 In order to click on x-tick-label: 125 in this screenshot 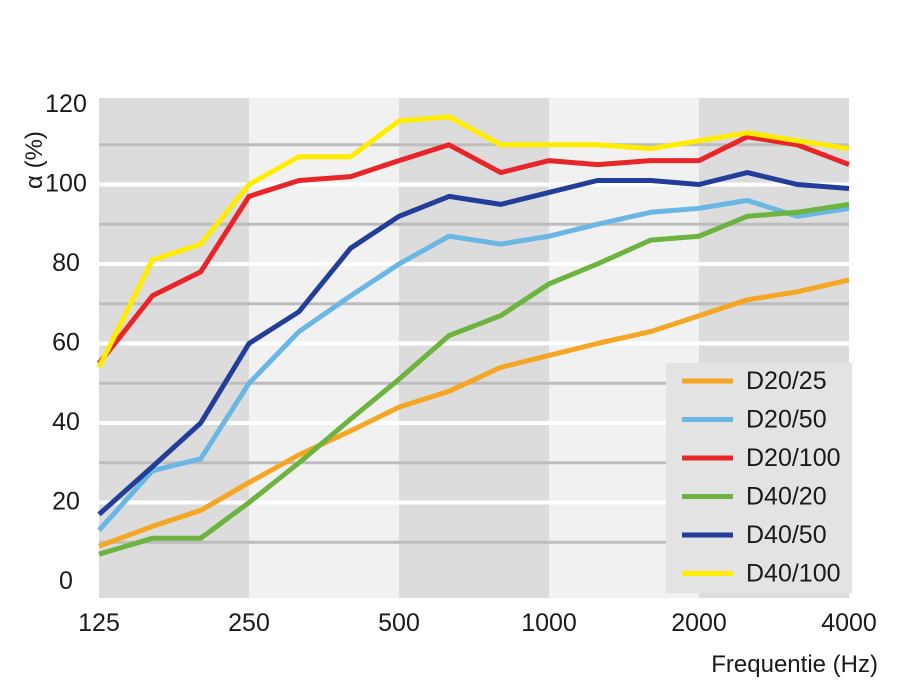, I will do `click(99, 623)`.